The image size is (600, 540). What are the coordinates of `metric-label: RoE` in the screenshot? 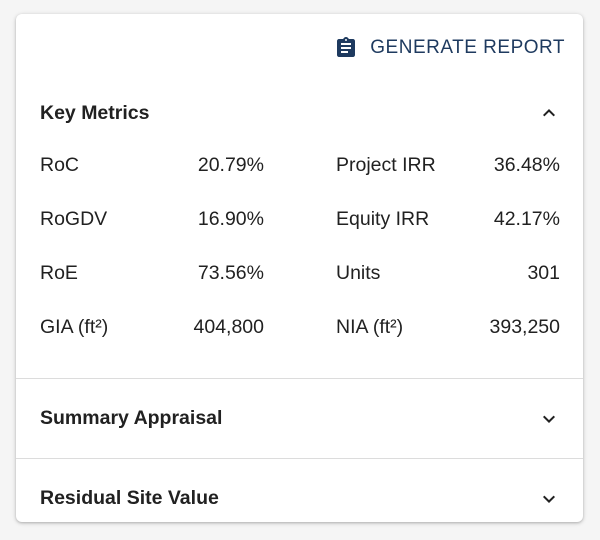 It's located at (59, 273).